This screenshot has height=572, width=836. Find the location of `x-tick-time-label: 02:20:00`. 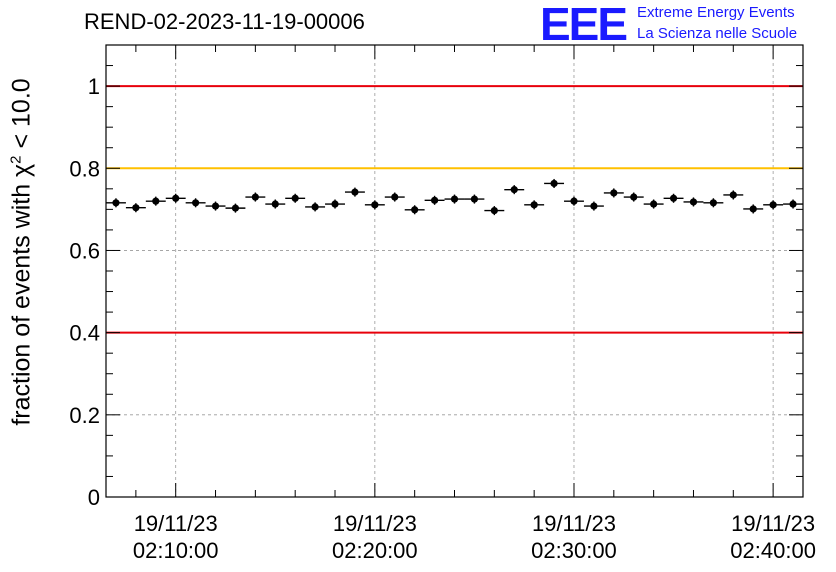

x-tick-time-label: 02:20:00 is located at coordinates (375, 550).